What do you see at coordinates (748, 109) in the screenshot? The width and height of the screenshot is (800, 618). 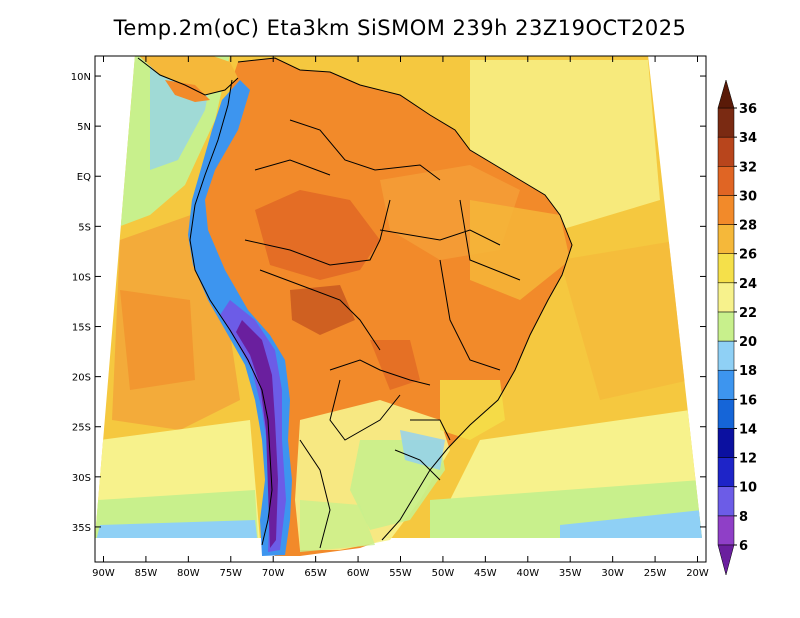 I see `colorbar-label: 36` at bounding box center [748, 109].